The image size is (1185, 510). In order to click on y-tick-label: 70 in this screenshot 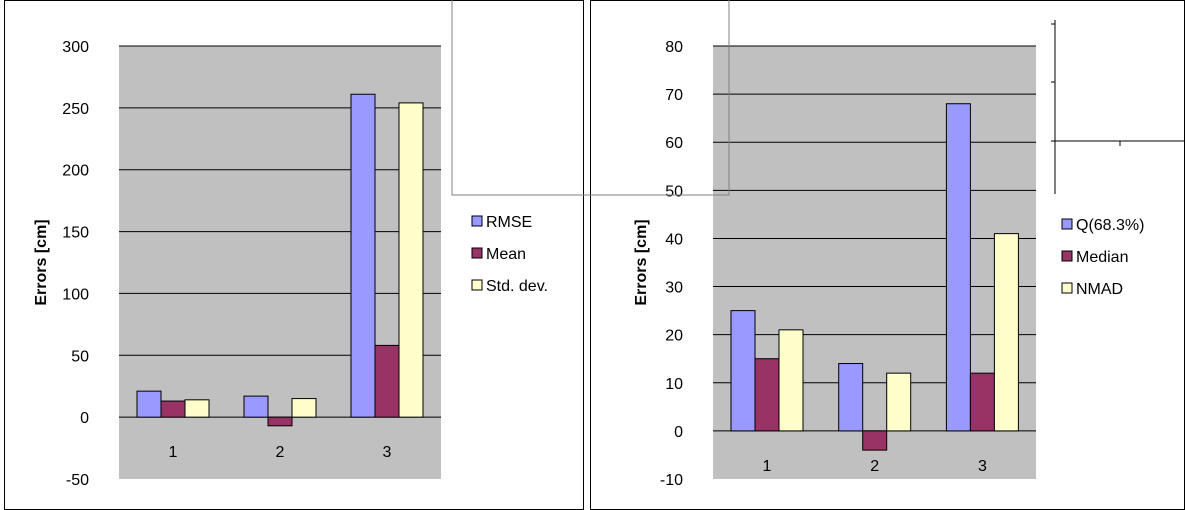, I will do `click(674, 95)`.